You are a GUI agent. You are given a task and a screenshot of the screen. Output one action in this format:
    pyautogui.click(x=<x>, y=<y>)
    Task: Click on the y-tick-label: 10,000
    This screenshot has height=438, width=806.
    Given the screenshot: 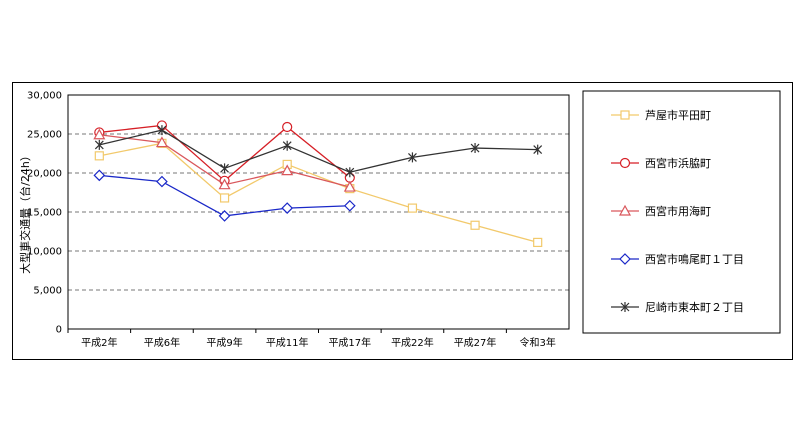 What is the action you would take?
    pyautogui.click(x=44, y=252)
    